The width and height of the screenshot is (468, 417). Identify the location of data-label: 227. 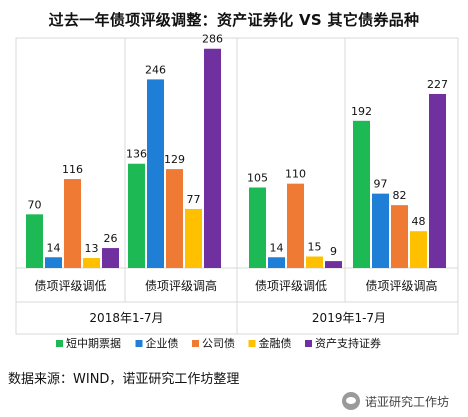
(437, 84).